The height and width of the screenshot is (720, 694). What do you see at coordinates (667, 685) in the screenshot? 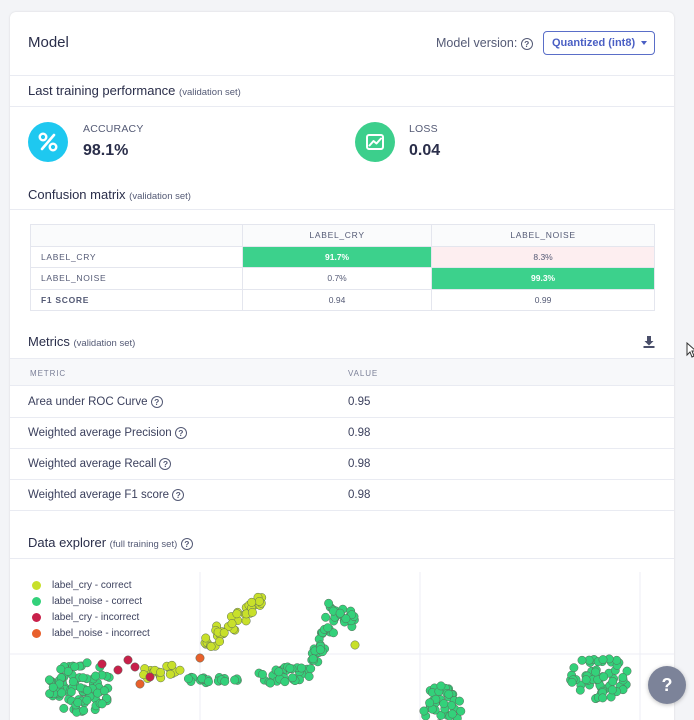
I see `help-button: ?` at bounding box center [667, 685].